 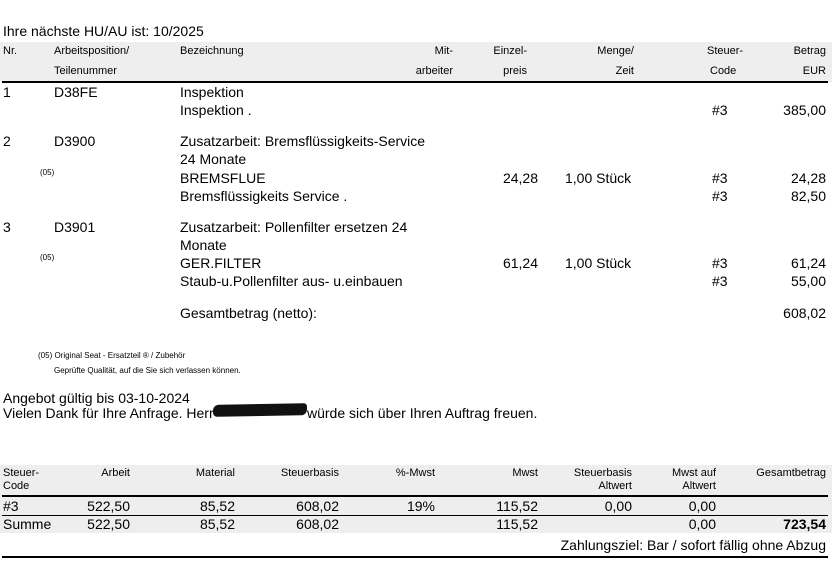 What do you see at coordinates (213, 159) in the screenshot?
I see `pos-title-2: 24 Monate` at bounding box center [213, 159].